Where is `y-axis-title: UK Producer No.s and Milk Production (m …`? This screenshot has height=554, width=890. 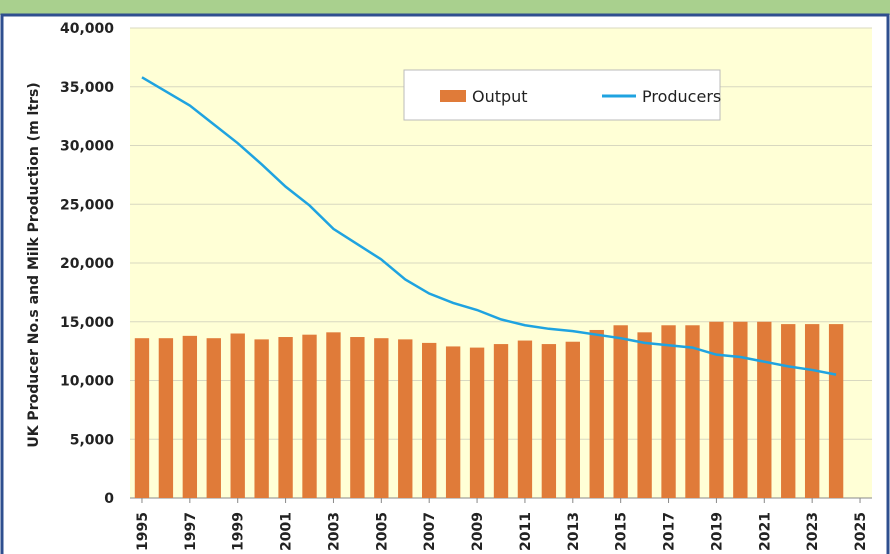
y-axis-title: UK Producer No.s and Milk Production (m … is located at coordinates (34, 264).